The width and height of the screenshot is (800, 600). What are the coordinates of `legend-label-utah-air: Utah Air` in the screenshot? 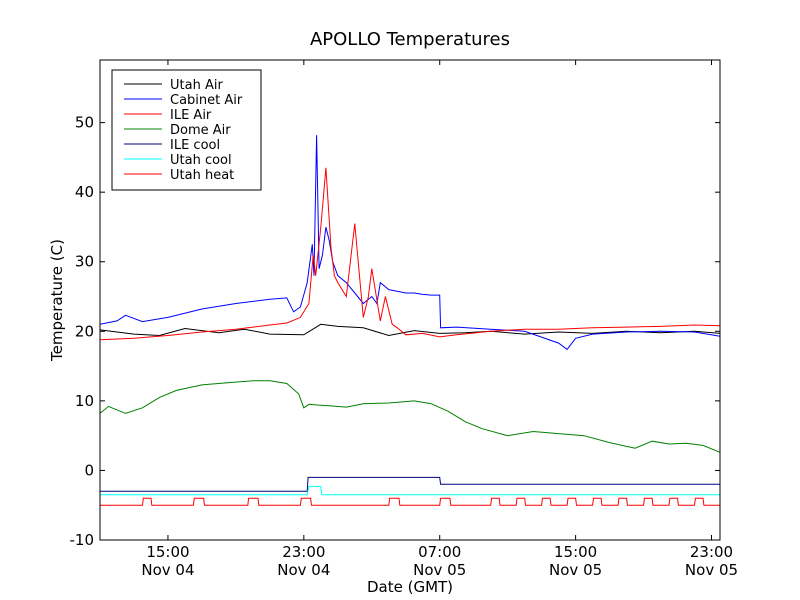 It's located at (196, 85).